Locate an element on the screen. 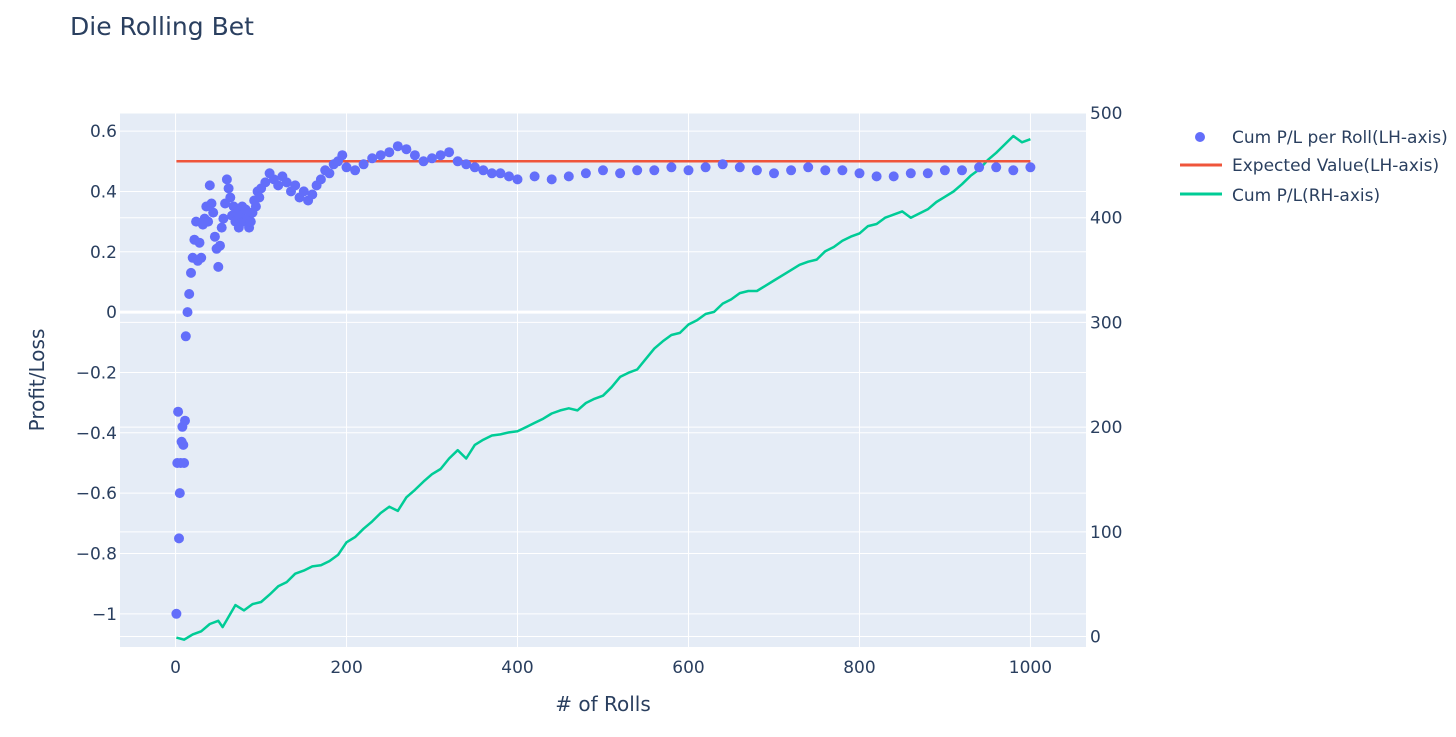 The height and width of the screenshot is (737, 1456). chart-title: Die Rolling Bet is located at coordinates (162, 26).